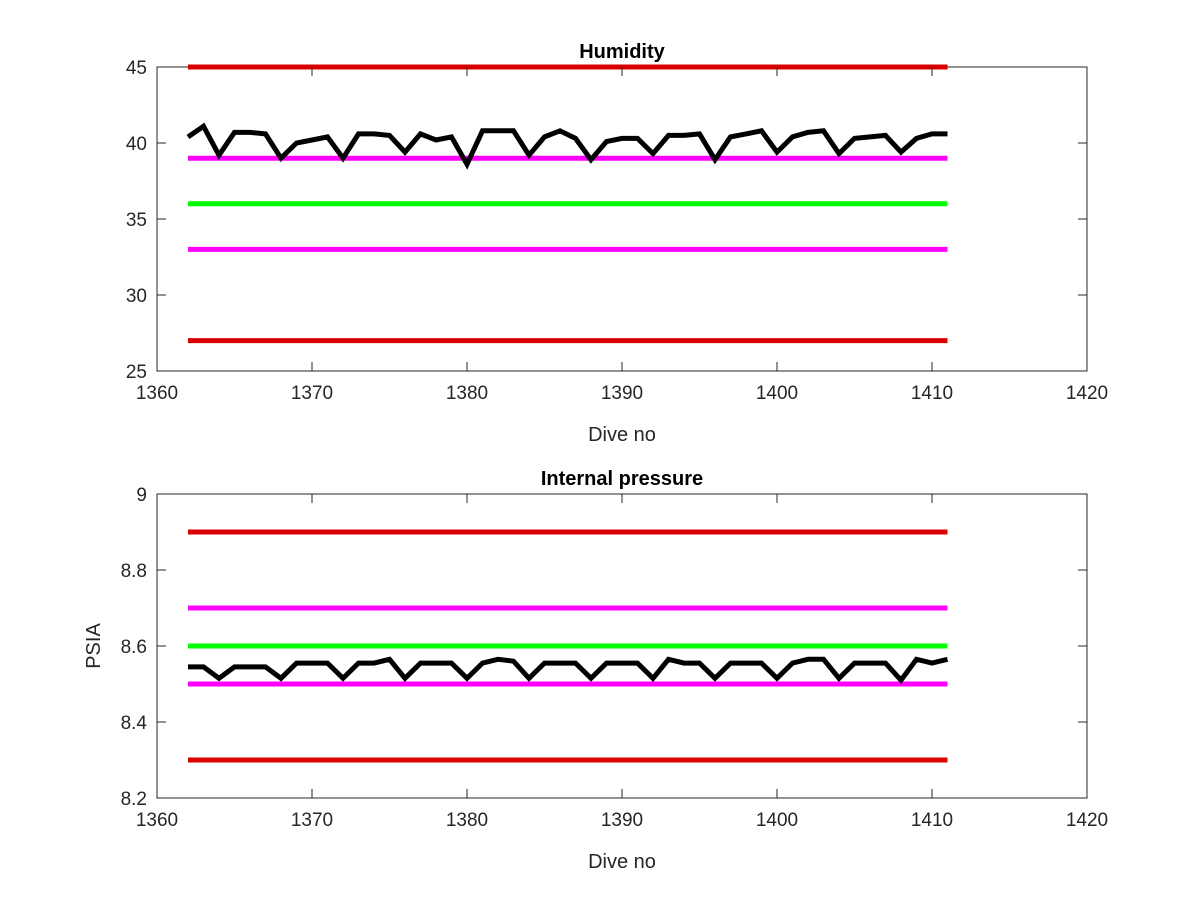 The width and height of the screenshot is (1200, 900). What do you see at coordinates (622, 820) in the screenshot?
I see `internal-pressure-x-tick-label: 1390` at bounding box center [622, 820].